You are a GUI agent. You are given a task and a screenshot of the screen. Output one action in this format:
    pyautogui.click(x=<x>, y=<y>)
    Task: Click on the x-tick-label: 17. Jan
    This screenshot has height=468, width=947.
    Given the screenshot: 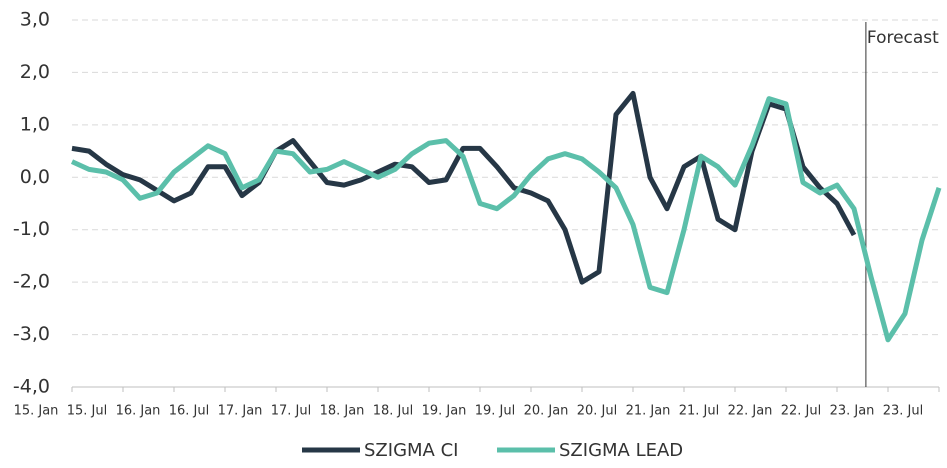 What is the action you would take?
    pyautogui.click(x=240, y=411)
    